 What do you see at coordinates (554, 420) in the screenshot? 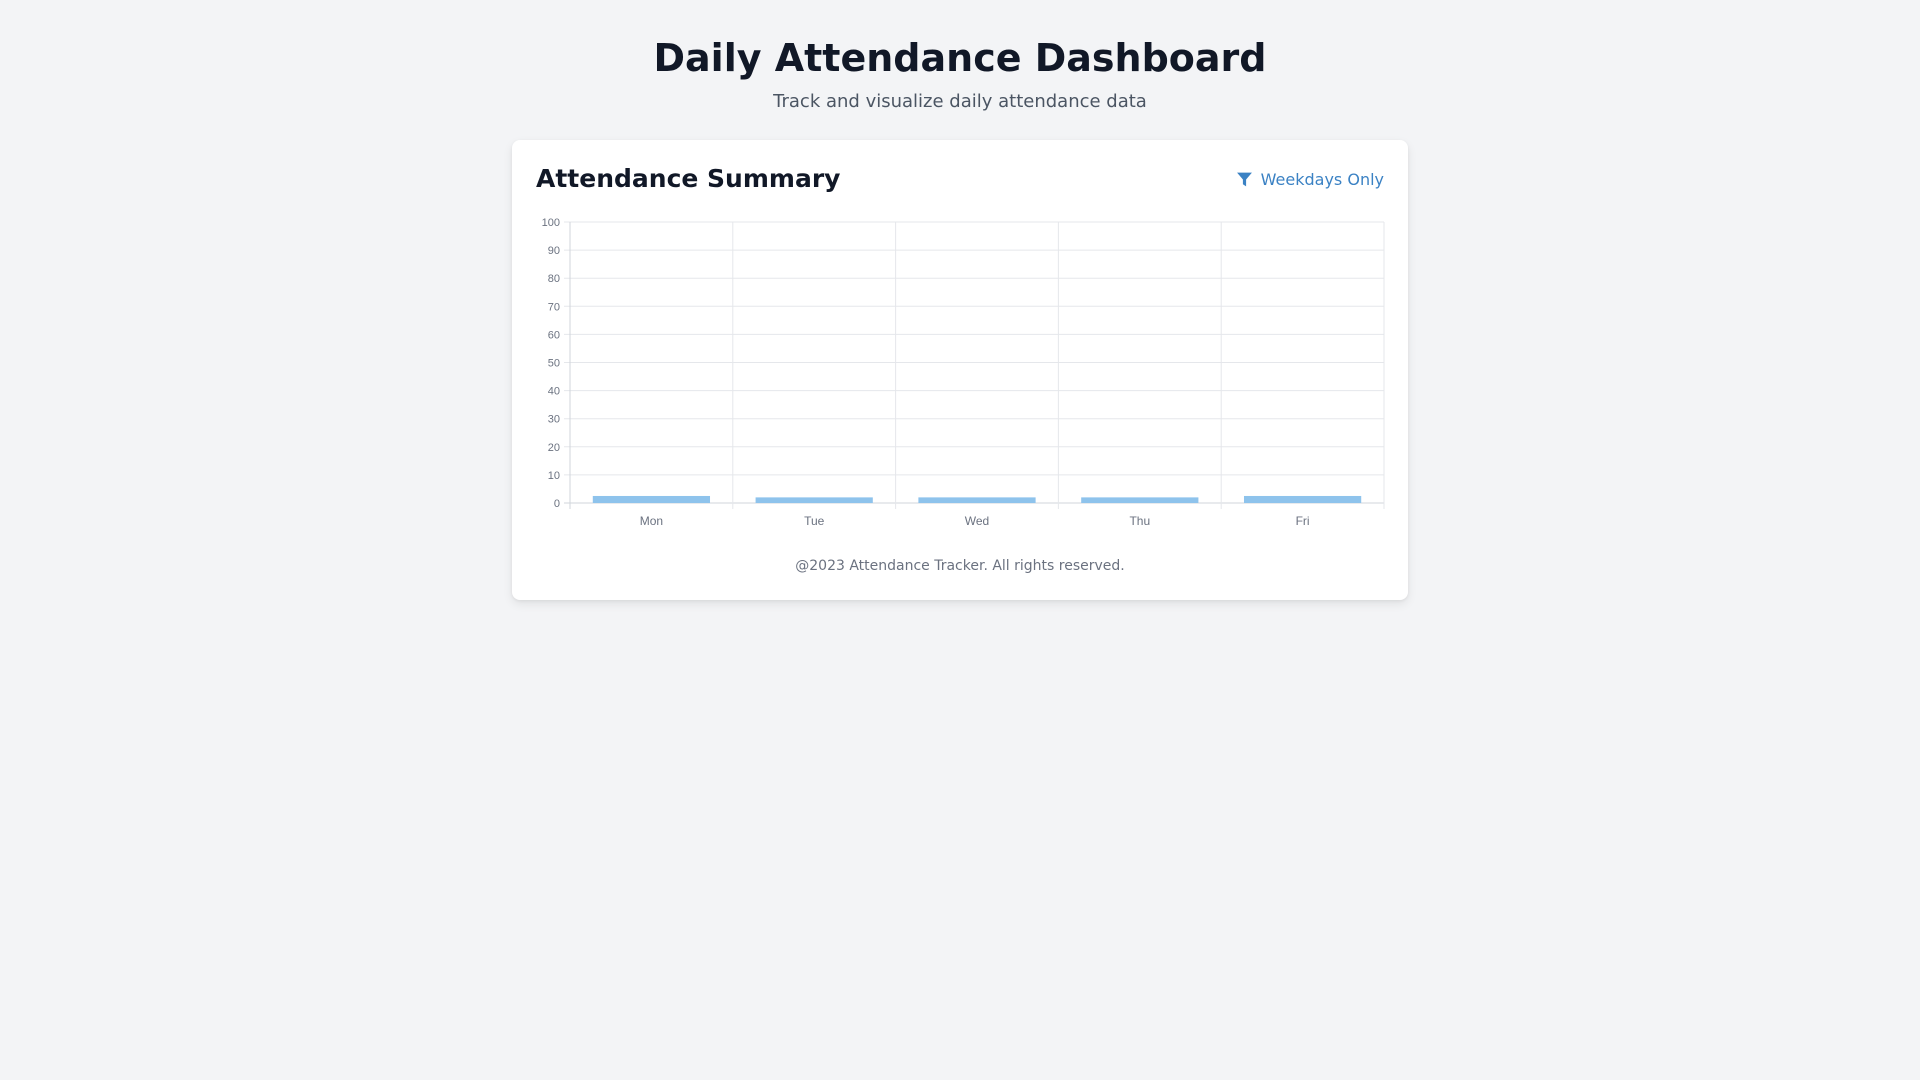
I see `y-tick-label: 30` at bounding box center [554, 420].